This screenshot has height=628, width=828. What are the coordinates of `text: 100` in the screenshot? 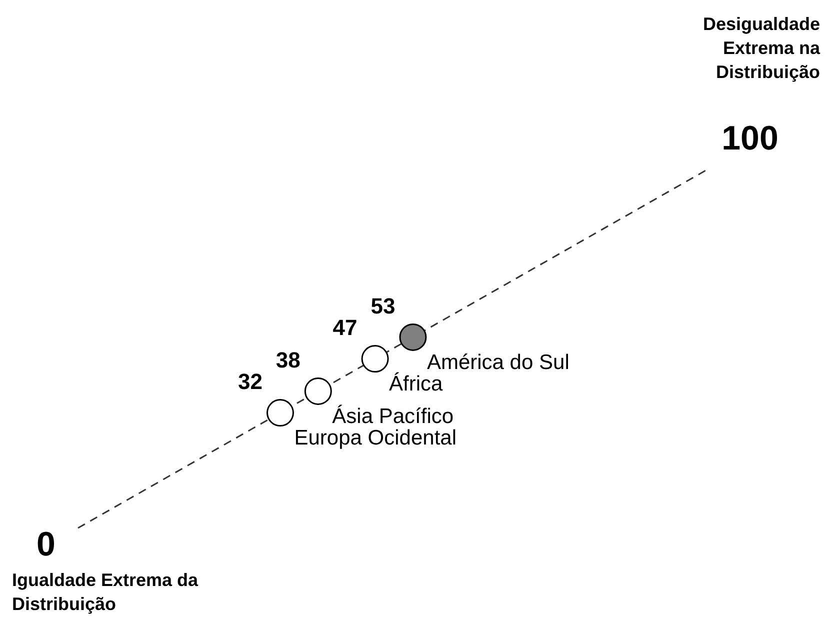 It's located at (750, 138).